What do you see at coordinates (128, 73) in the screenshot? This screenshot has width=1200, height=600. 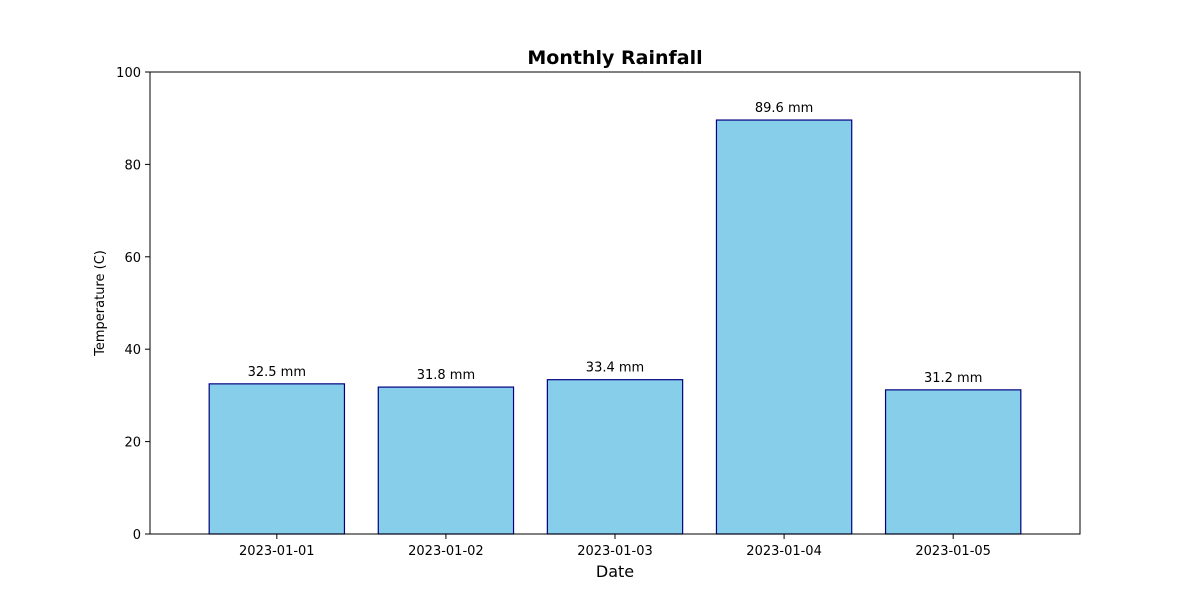 I see `y-tick-label: 100` at bounding box center [128, 73].